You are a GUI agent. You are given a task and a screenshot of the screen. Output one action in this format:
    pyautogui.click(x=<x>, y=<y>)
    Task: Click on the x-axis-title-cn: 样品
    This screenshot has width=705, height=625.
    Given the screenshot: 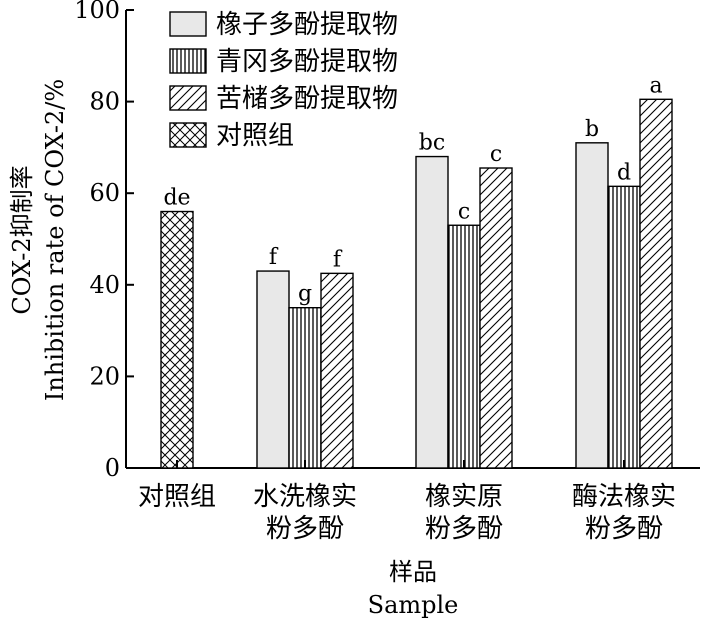 What is the action you would take?
    pyautogui.click(x=413, y=572)
    